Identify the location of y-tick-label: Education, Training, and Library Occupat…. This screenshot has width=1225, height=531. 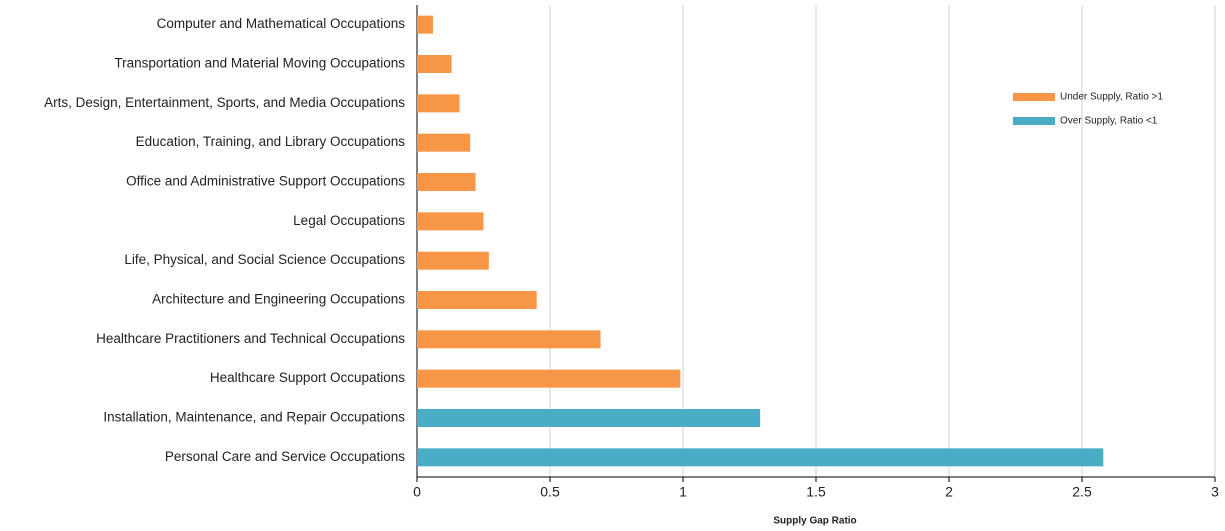
(271, 141).